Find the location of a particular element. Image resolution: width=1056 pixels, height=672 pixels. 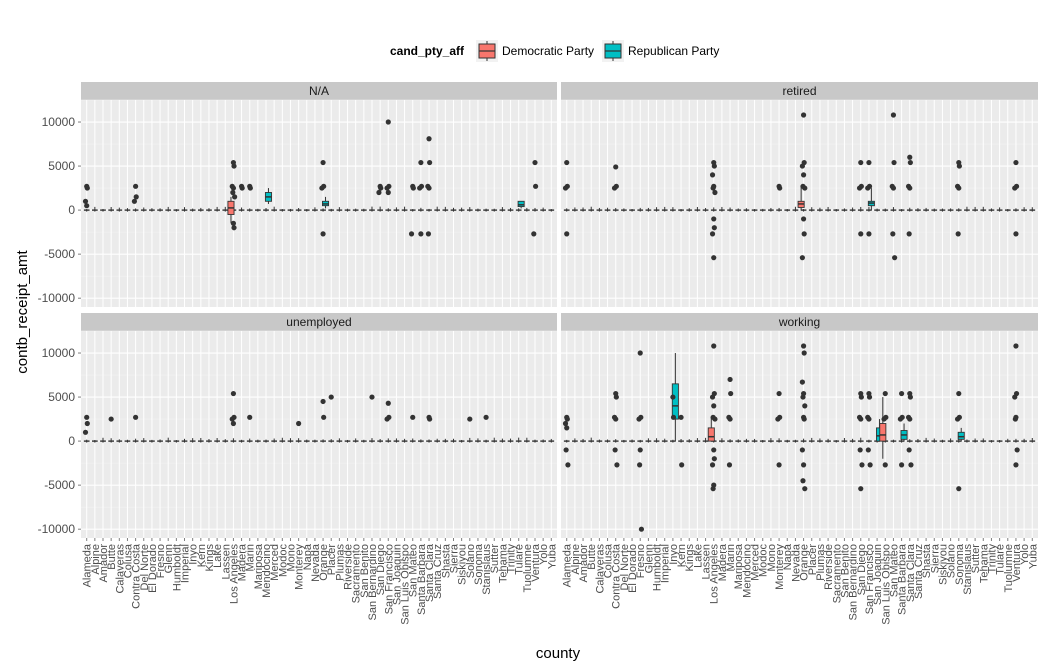

y-axis-title: contb_receipt_amt is located at coordinates (22, 311).